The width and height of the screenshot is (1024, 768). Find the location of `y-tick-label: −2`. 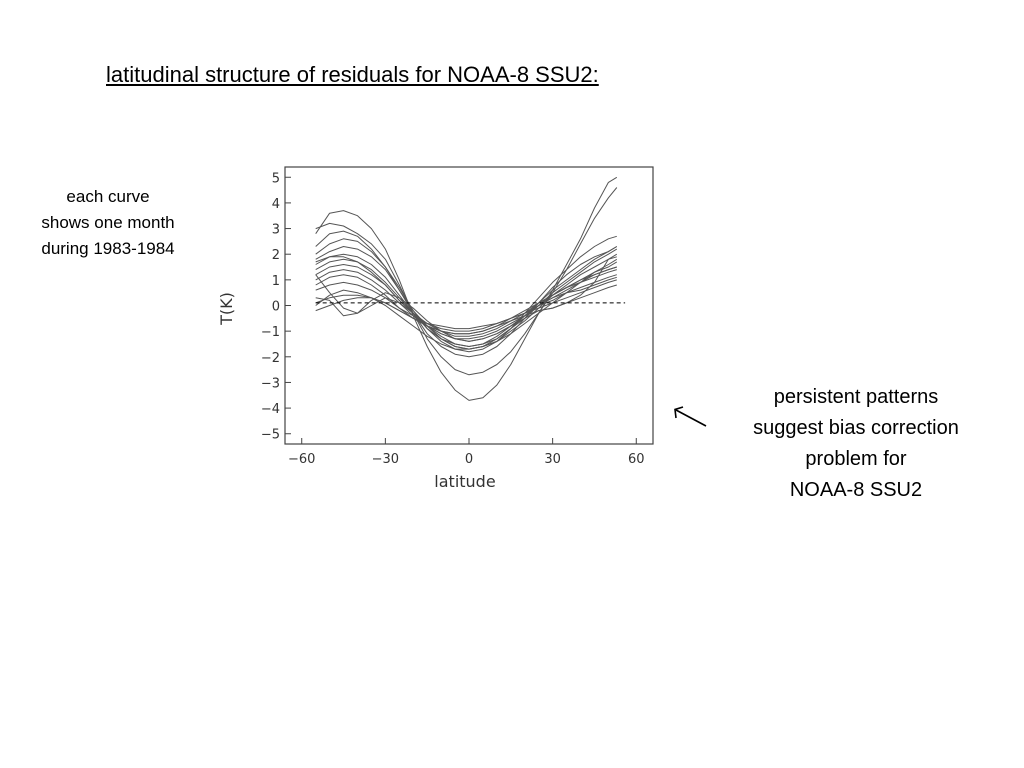

y-tick-label: −2 is located at coordinates (270, 358).